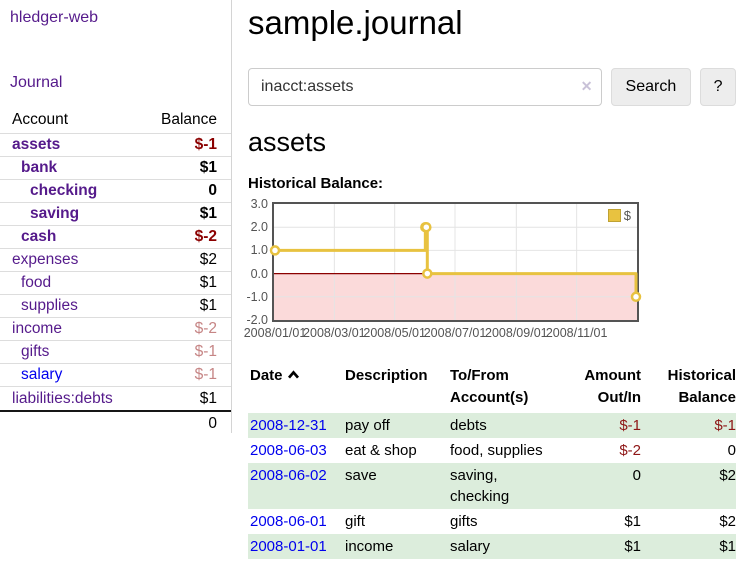 This screenshot has width=742, height=582. I want to click on register-cell-accounts: saving, checking, so click(480, 486).